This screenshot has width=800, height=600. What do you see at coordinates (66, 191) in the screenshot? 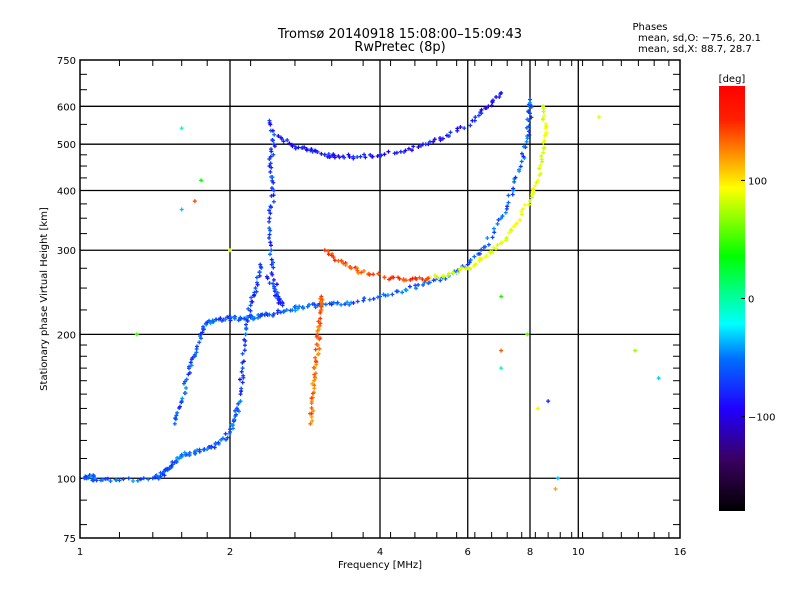
I see `y-tick-label: 400` at bounding box center [66, 191].